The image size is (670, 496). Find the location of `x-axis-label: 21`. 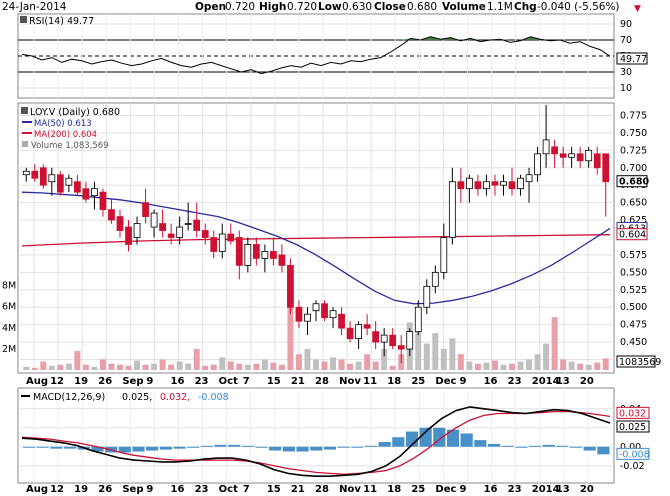

x-axis-label: 21 is located at coordinates (298, 489).